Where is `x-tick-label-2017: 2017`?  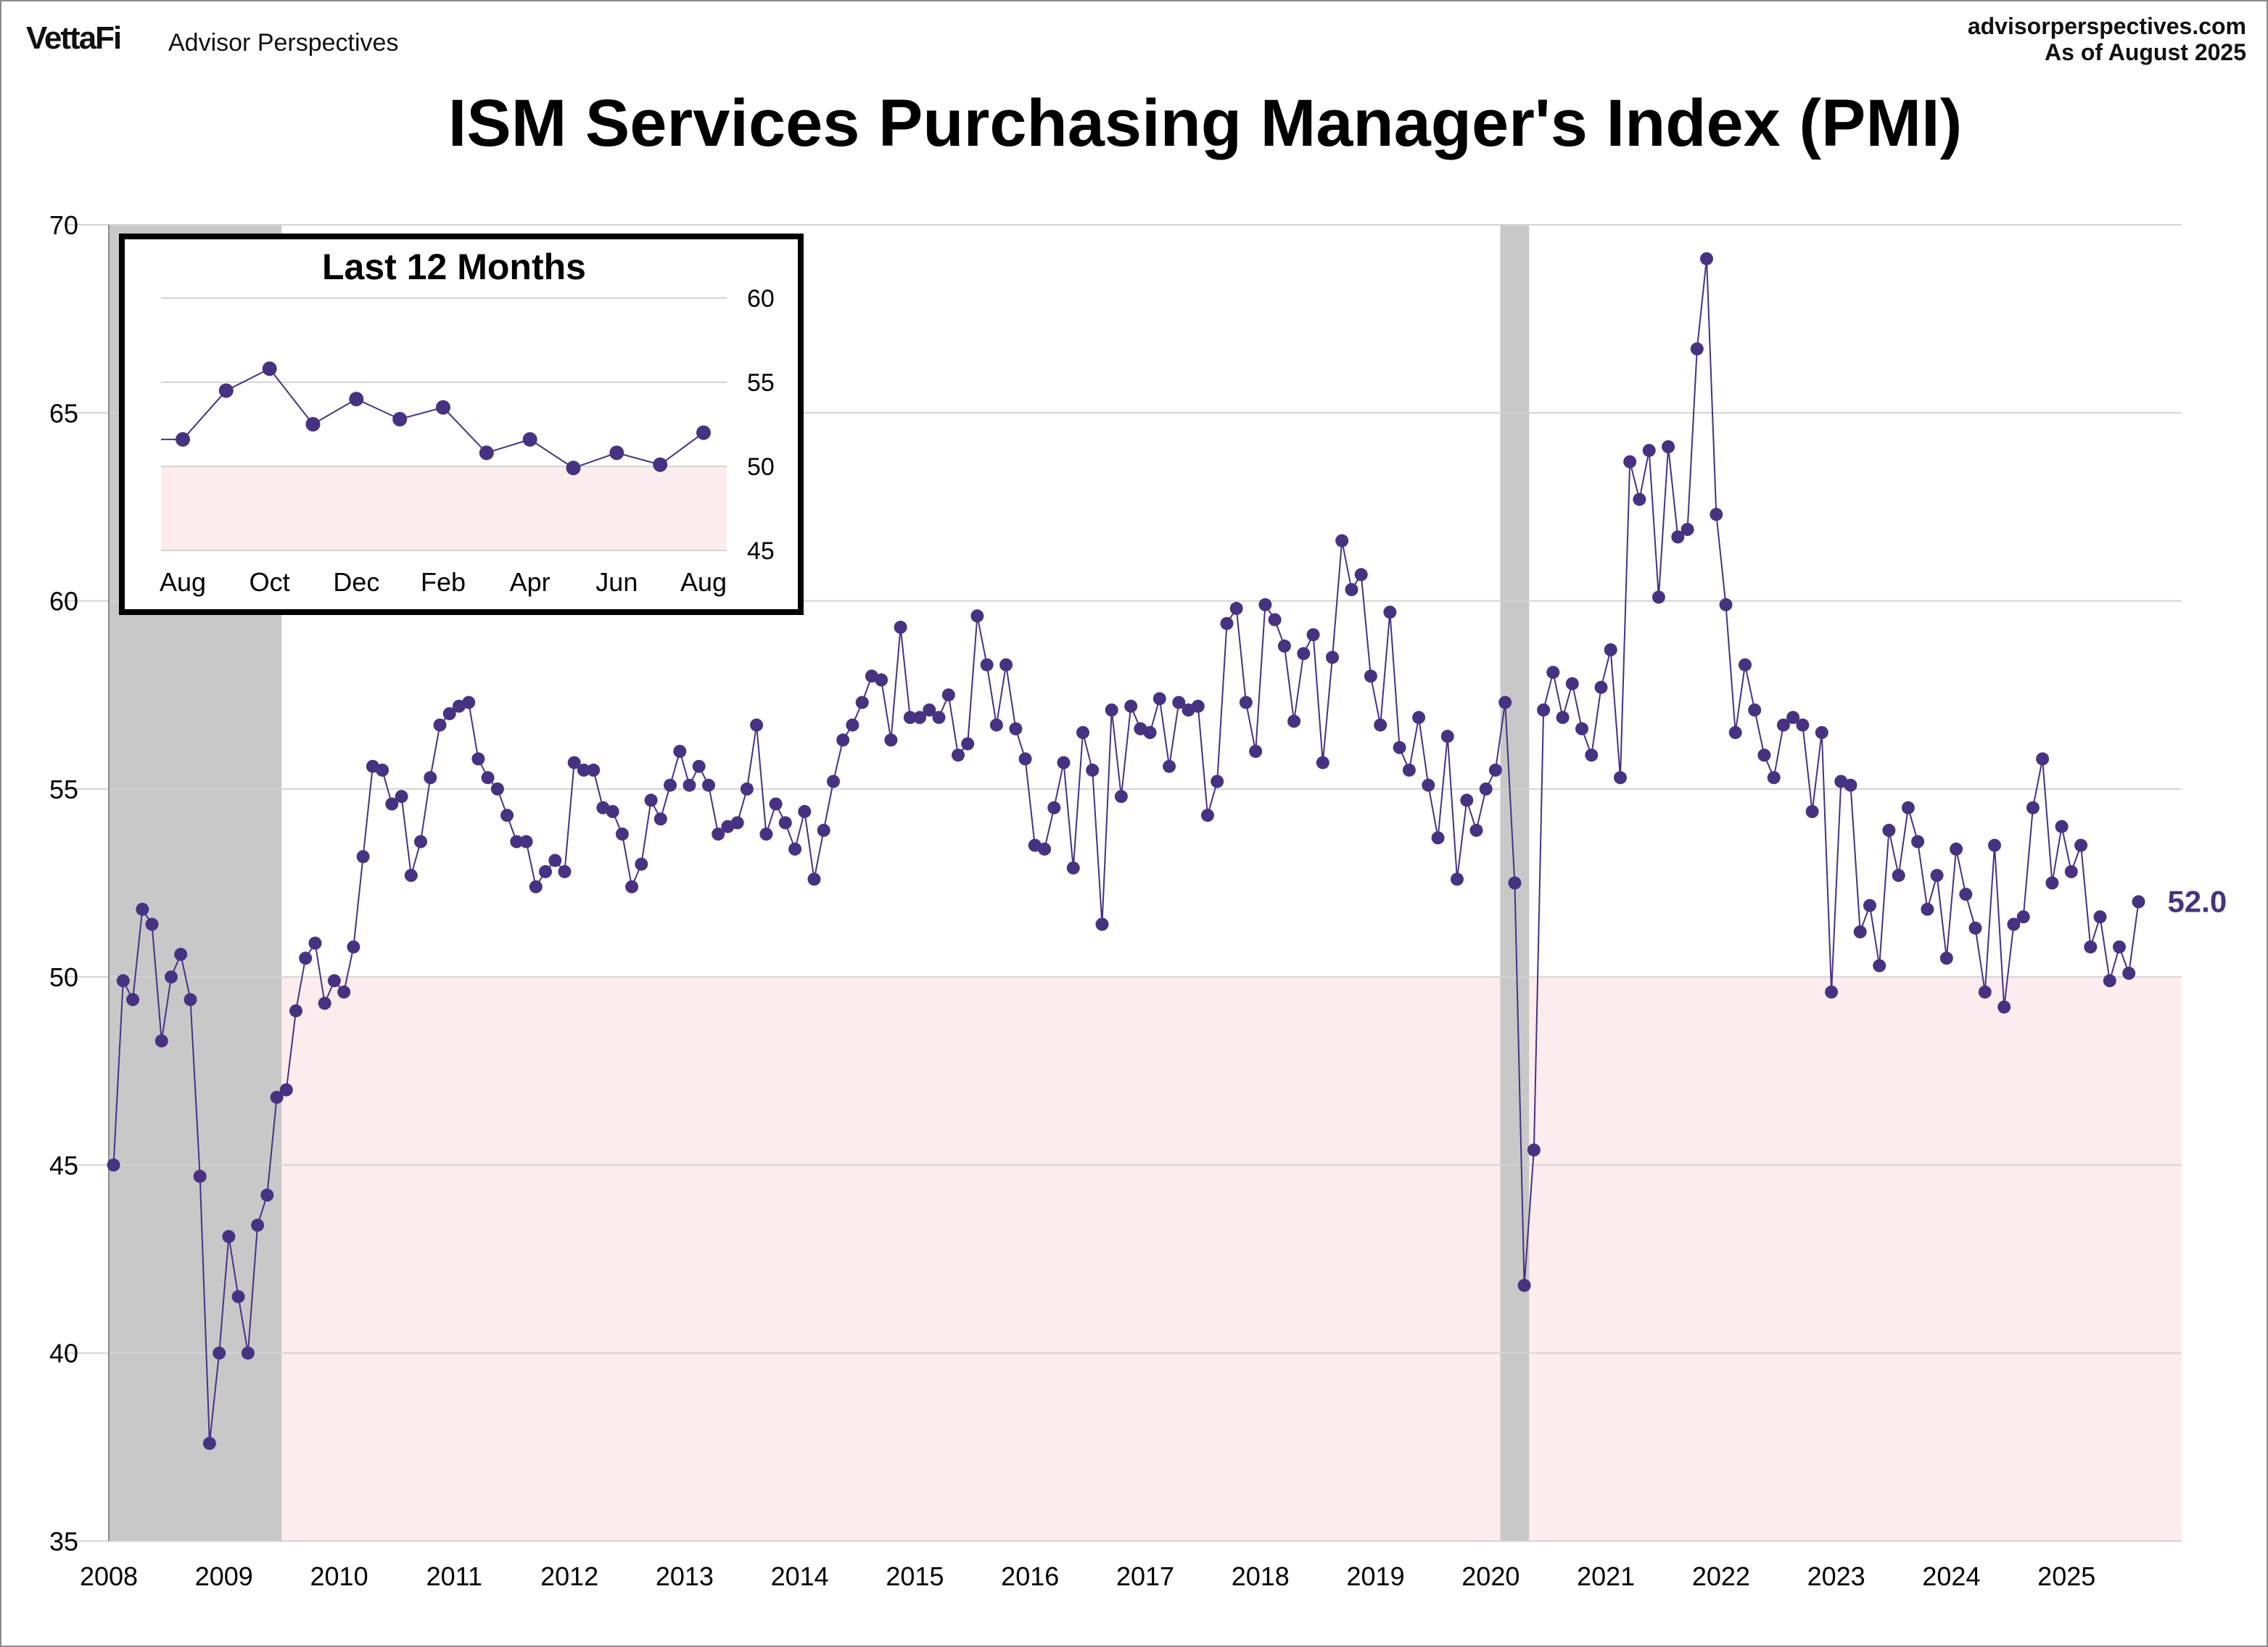
x-tick-label-2017: 2017 is located at coordinates (1145, 1576).